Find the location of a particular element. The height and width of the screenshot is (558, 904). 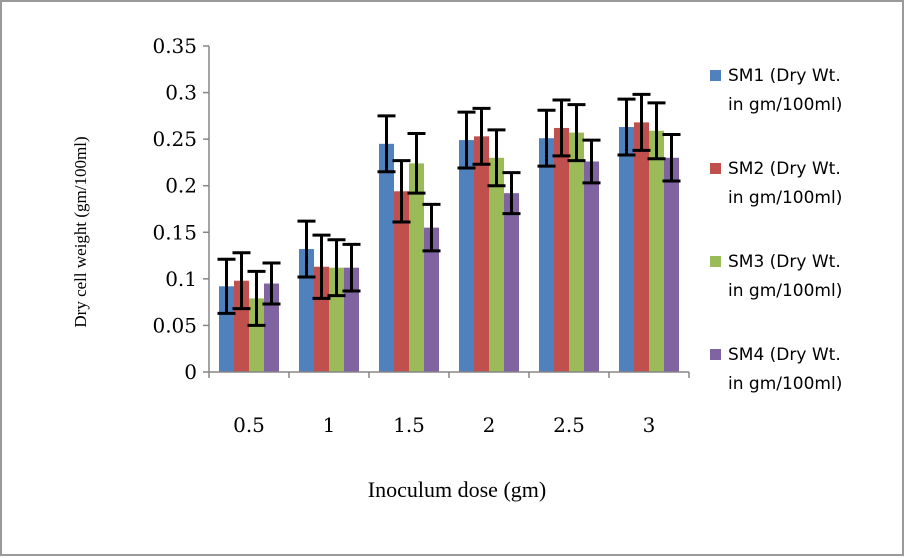

y-tick-label: 0.3 is located at coordinates (181, 93).